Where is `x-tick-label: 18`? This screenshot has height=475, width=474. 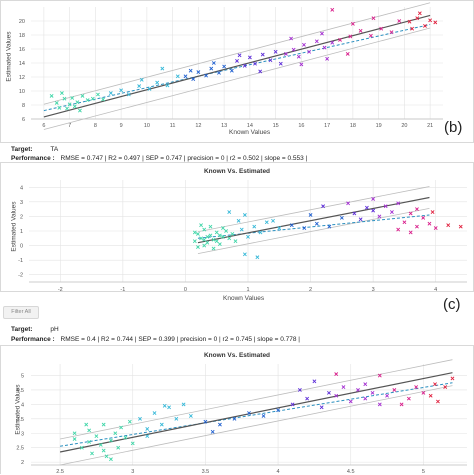 x-tick-label: 18 is located at coordinates (353, 126).